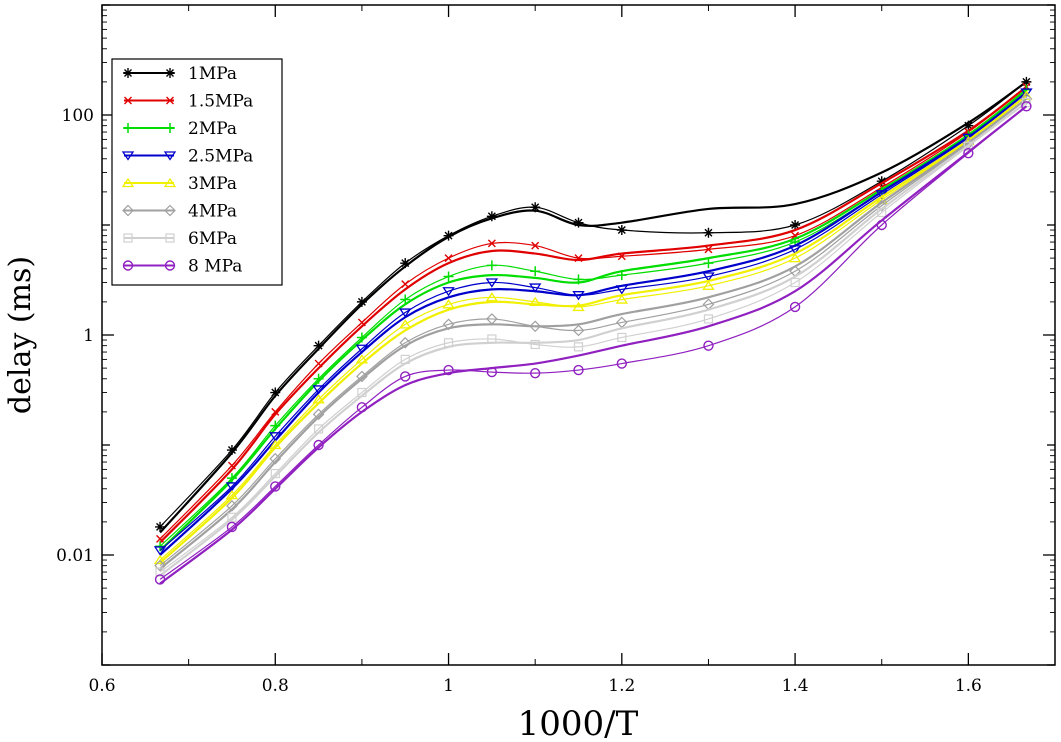 The image size is (1061, 742). What do you see at coordinates (795, 686) in the screenshot?
I see `x-tick-label: 1.4` at bounding box center [795, 686].